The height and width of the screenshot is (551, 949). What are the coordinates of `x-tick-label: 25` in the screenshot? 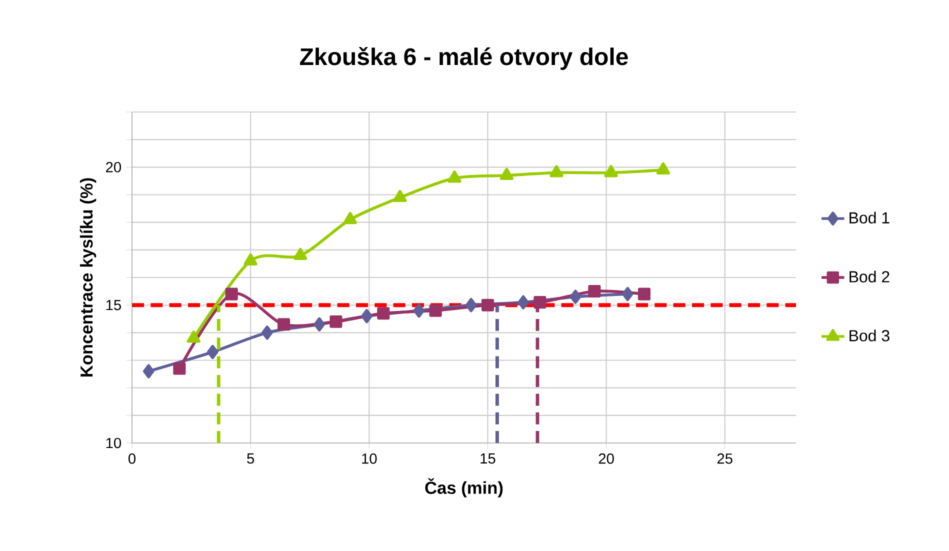 It's located at (724, 458).